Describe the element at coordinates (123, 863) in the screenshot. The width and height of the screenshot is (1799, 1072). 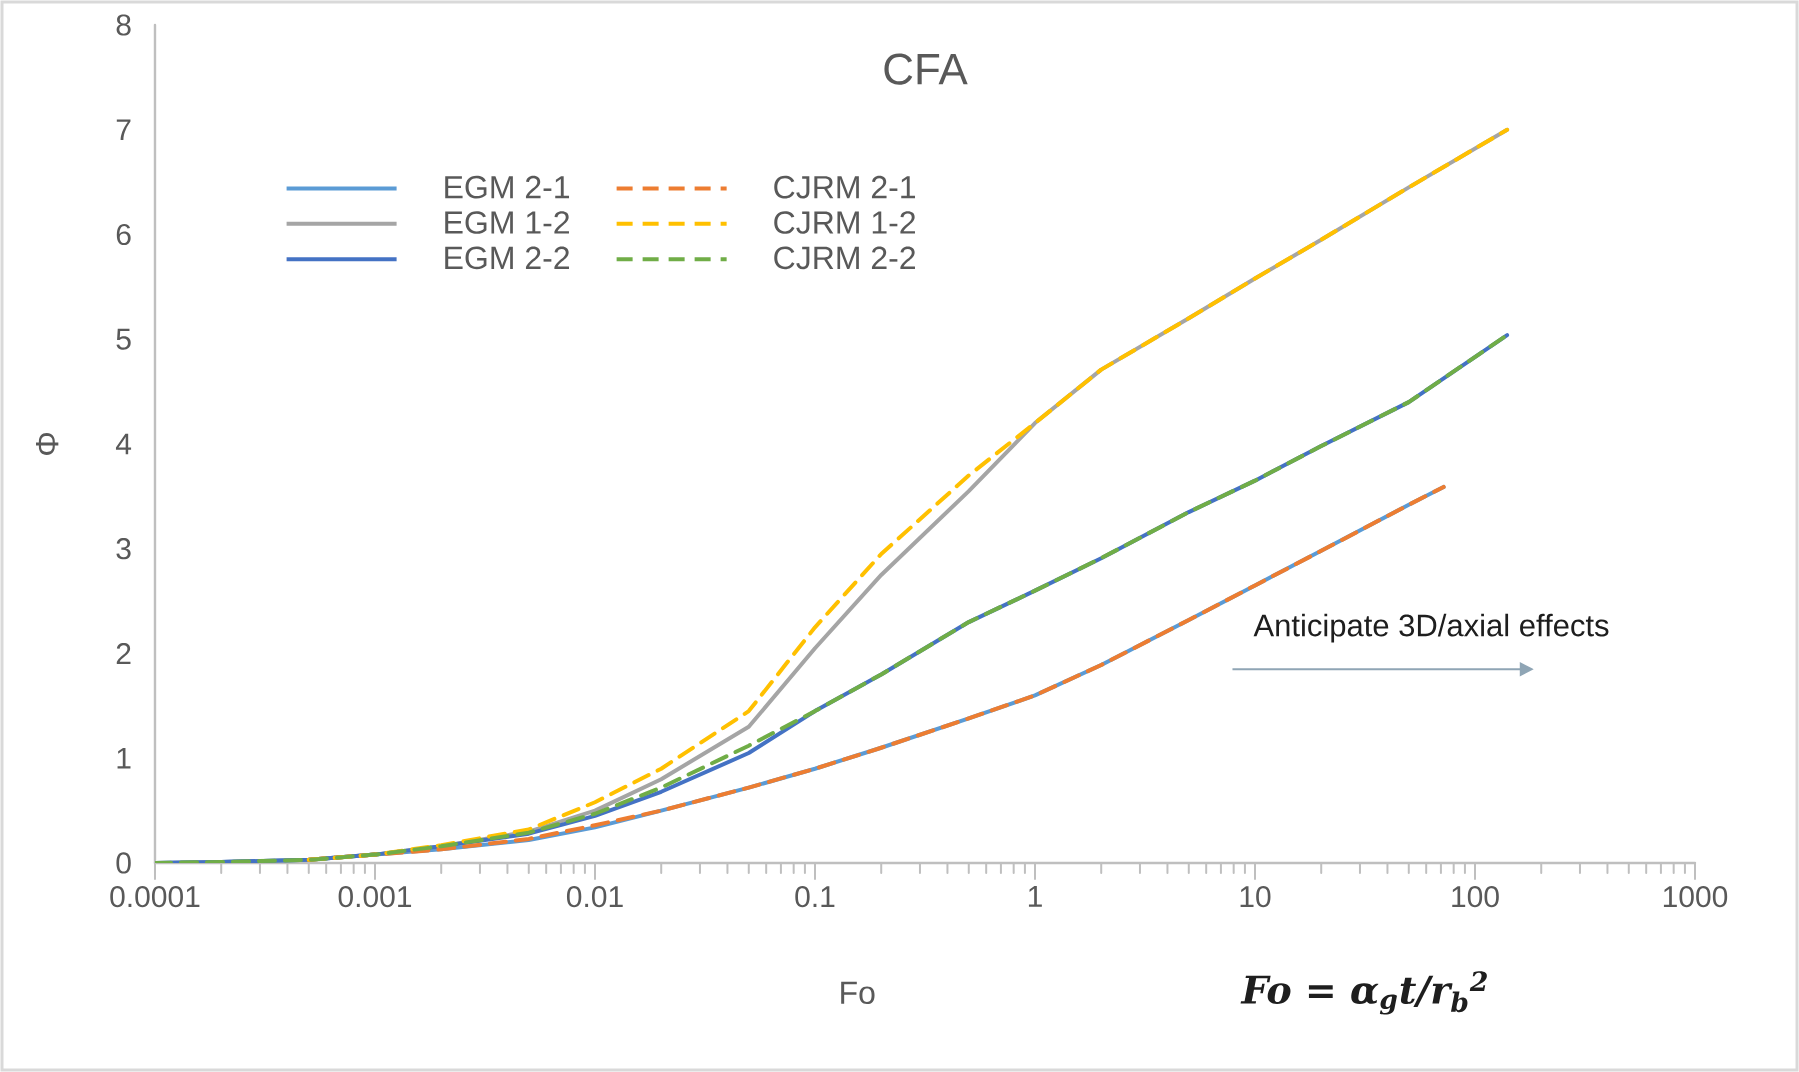
I see `y-tick-label: 0` at that location.